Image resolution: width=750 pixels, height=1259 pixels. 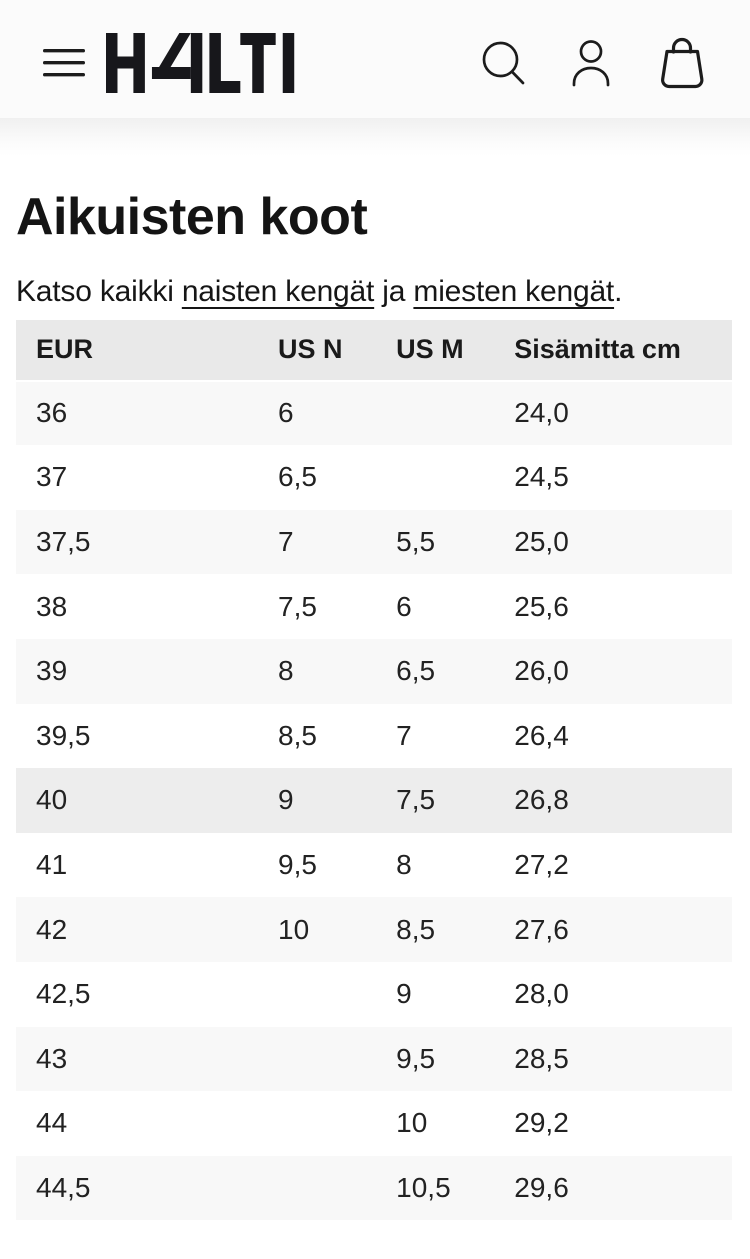 I want to click on table-cell: 26,4, so click(x=541, y=735).